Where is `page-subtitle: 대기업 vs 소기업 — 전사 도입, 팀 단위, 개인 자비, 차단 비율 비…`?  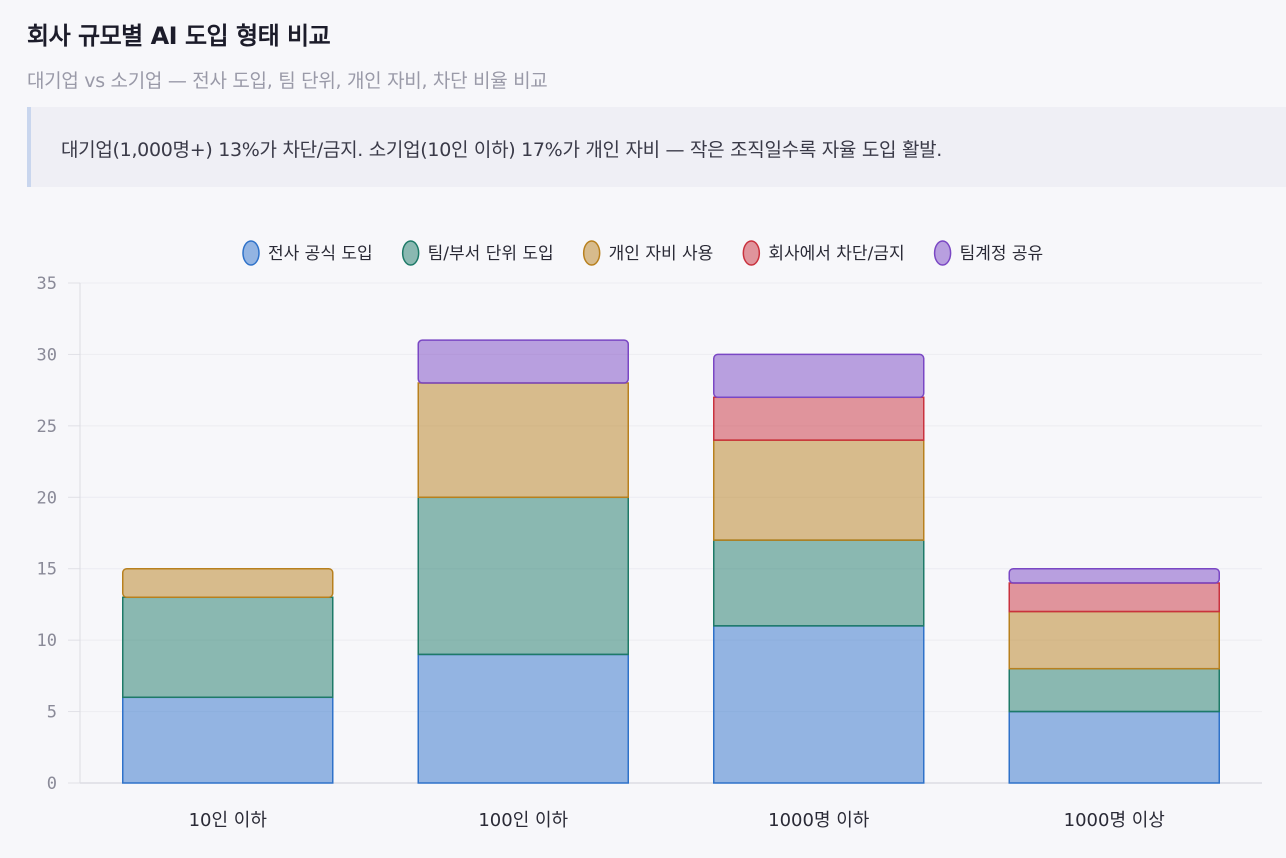 page-subtitle: 대기업 vs 소기업 — 전사 도입, 팀 단위, 개인 자비, 차단 비율 비… is located at coordinates (287, 81).